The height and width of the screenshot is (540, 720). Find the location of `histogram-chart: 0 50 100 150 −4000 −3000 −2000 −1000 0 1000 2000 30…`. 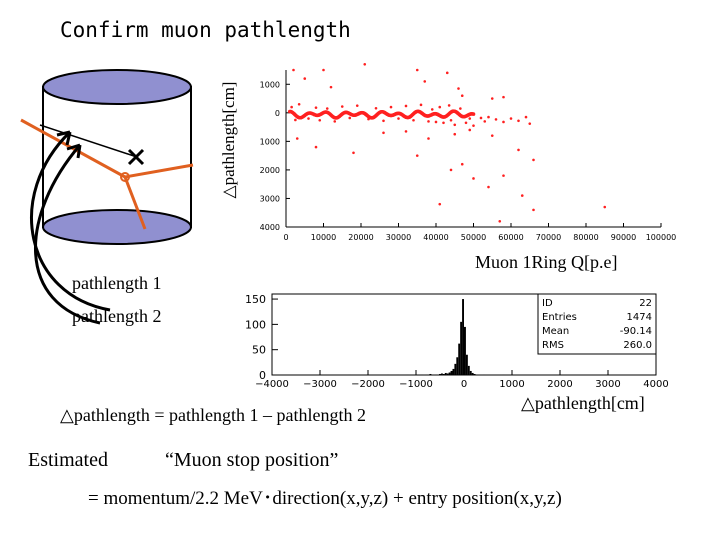

histogram-chart: 0 50 100 150 −4000 −3000 −2000 −1000 0 1000 2000 30… is located at coordinates (457, 341).